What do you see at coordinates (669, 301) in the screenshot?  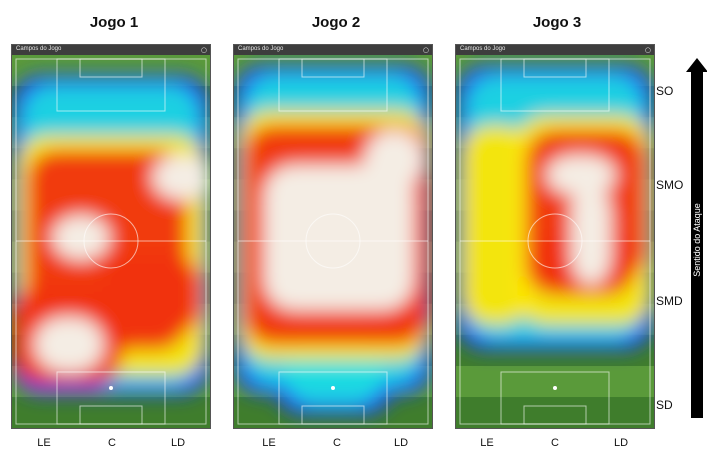 I see `zone-label-smd: SMD` at bounding box center [669, 301].